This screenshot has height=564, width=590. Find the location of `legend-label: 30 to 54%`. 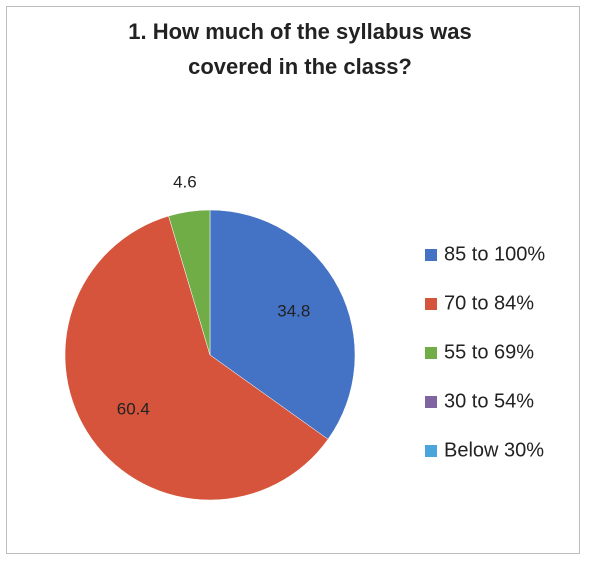

legend-label: 30 to 54% is located at coordinates (489, 401).